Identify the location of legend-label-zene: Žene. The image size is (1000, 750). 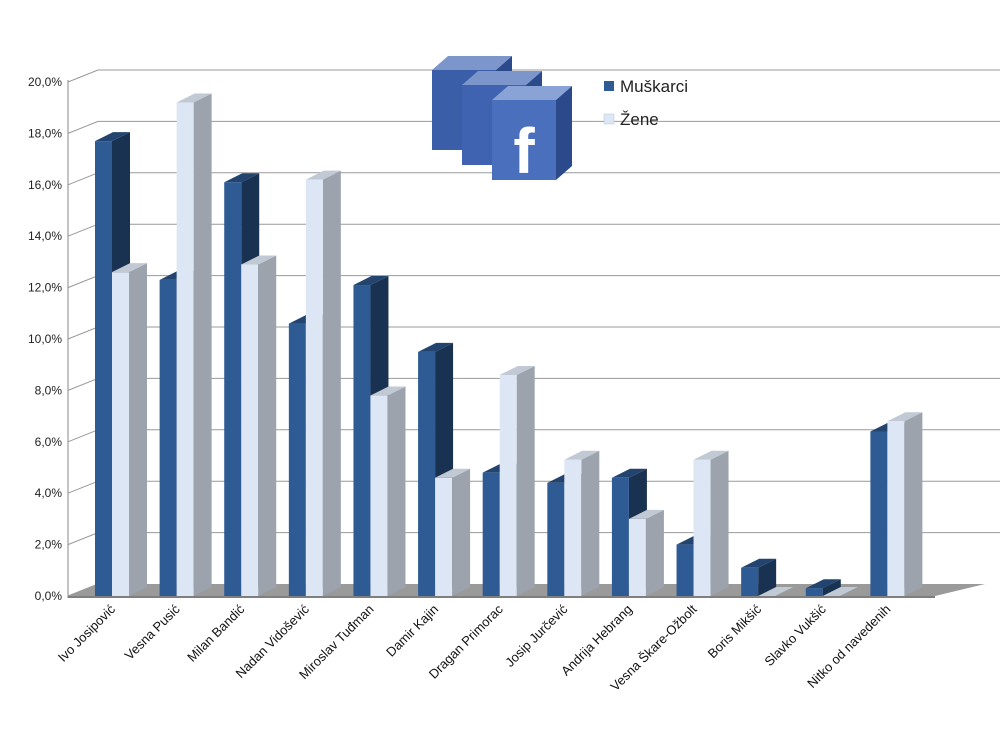
(639, 119).